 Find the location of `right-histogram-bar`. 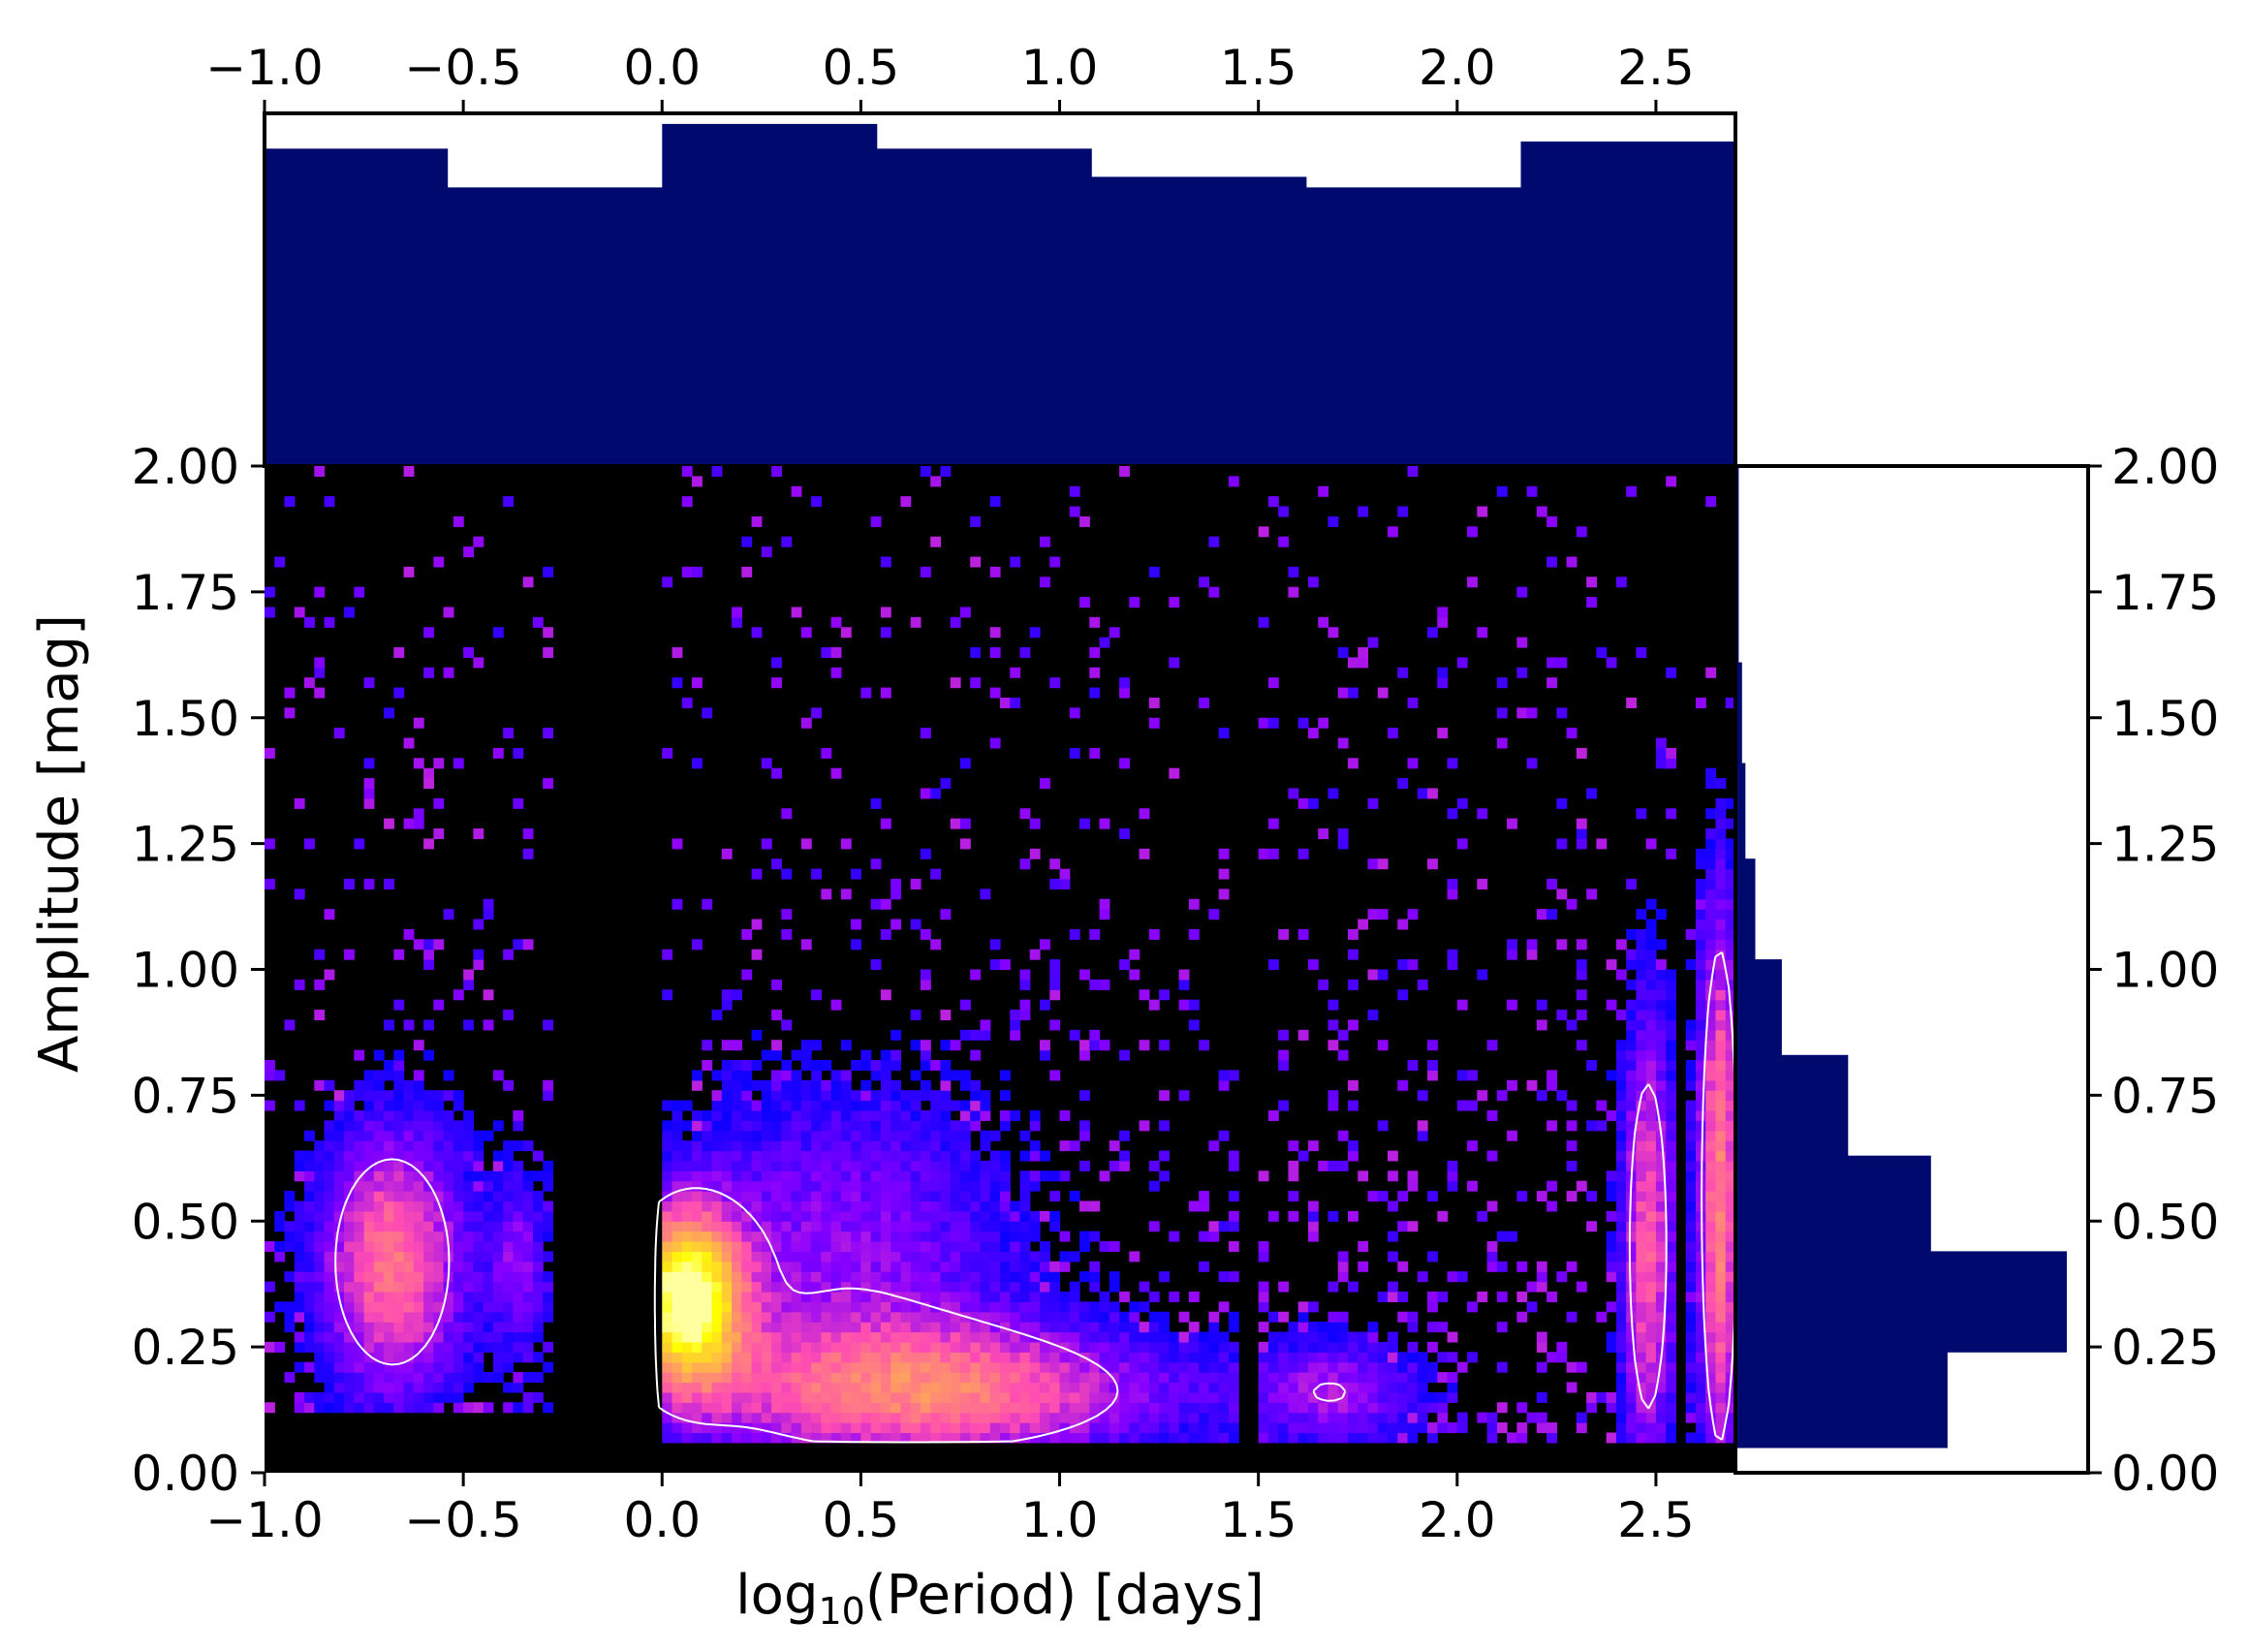

right-histogram-bar is located at coordinates (1745, 909).